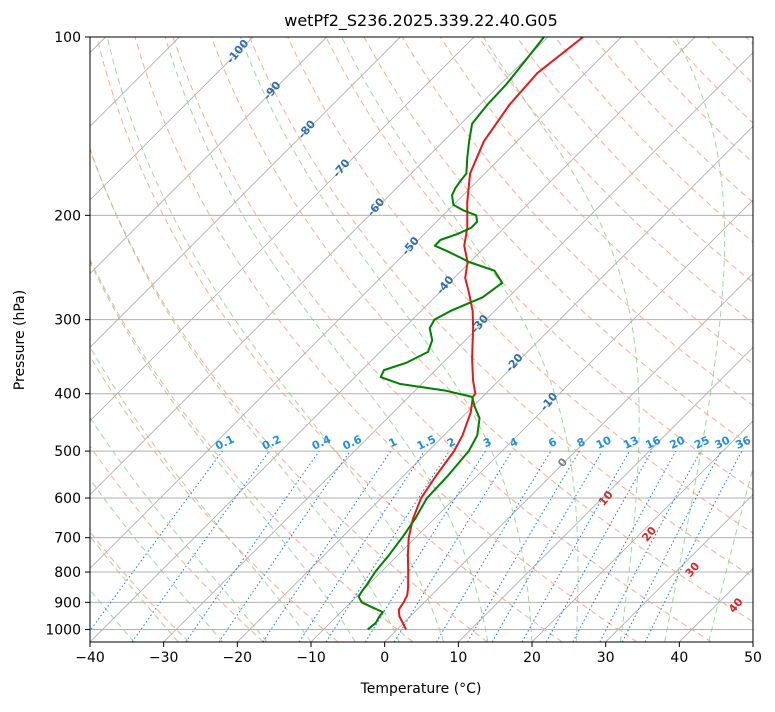 This screenshot has width=775, height=712. I want to click on y-tick-label: 600, so click(67, 499).